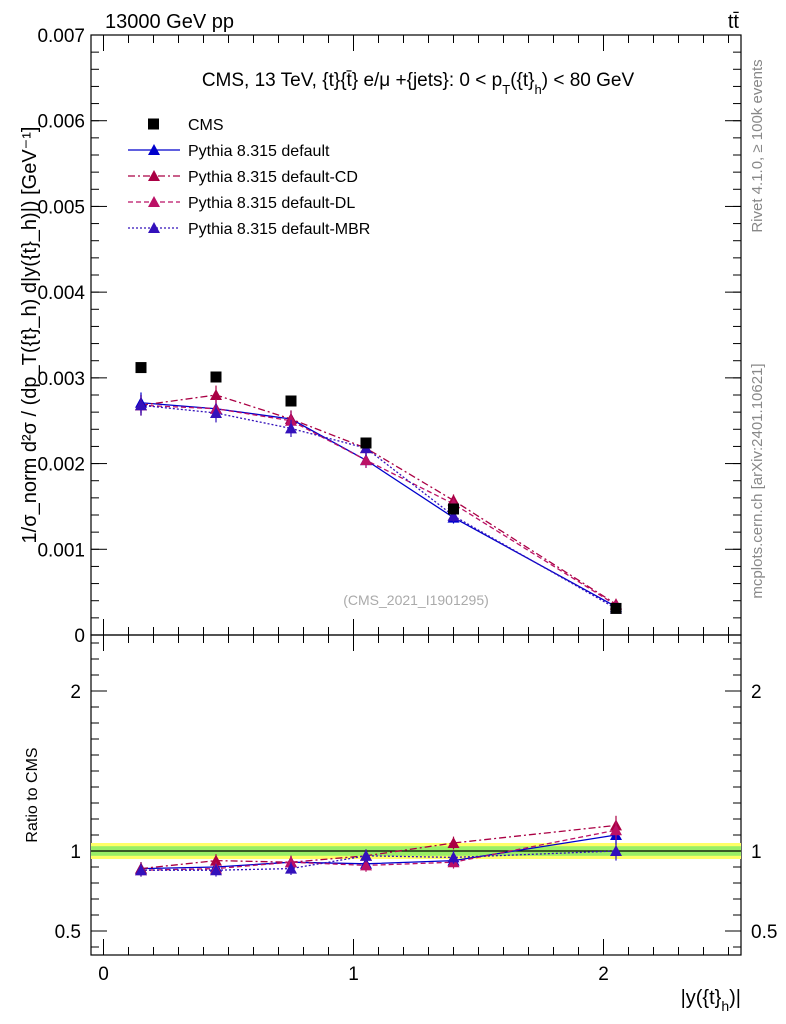 This screenshot has height=1024, width=786. What do you see at coordinates (103, 974) in the screenshot?
I see `x-tick-label: 0` at bounding box center [103, 974].